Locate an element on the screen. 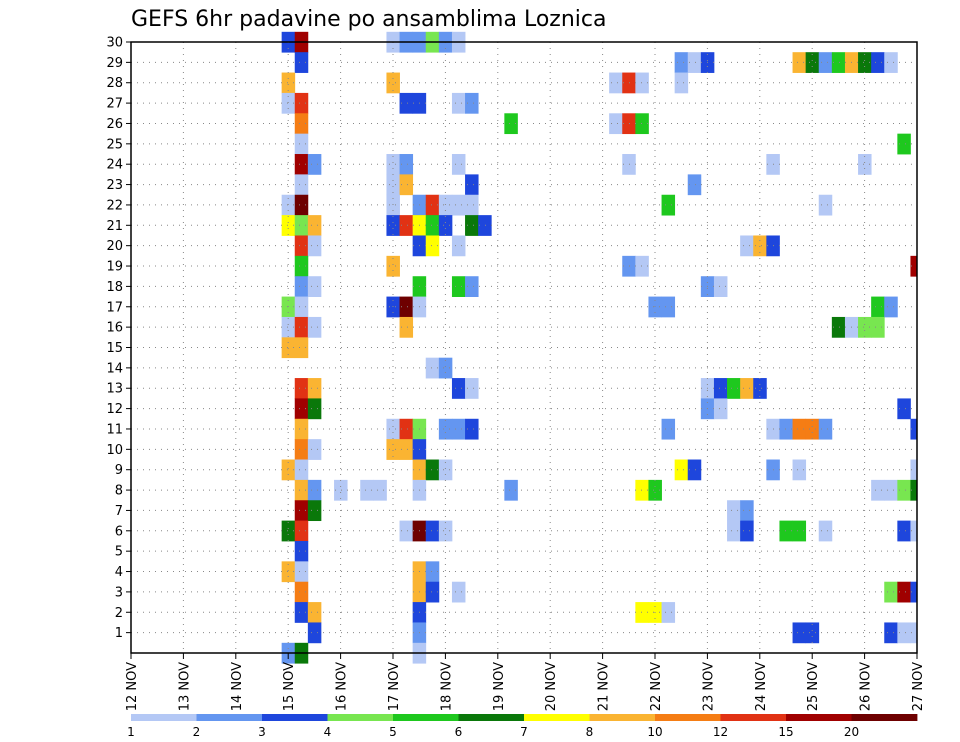  x-tick-label: 24 NOV is located at coordinates (761, 686).